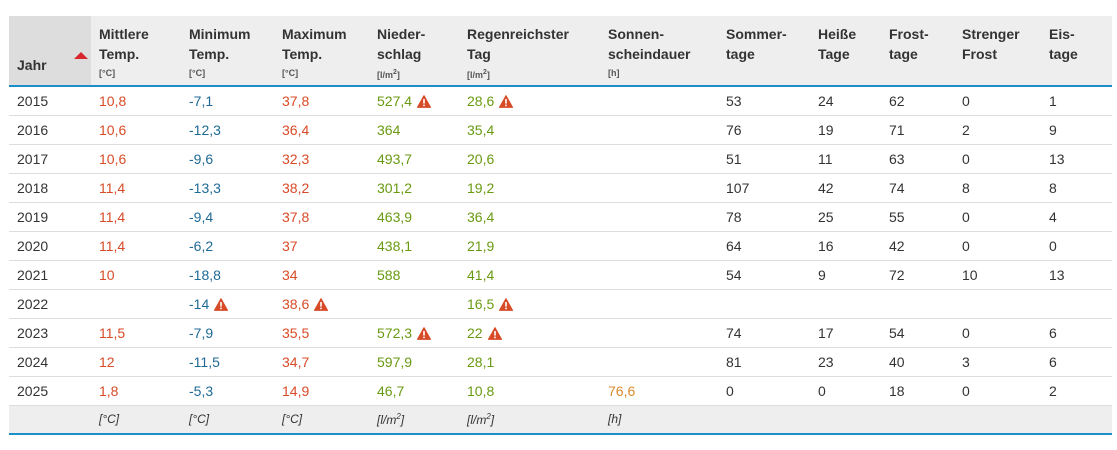 This screenshot has height=450, width=1117. What do you see at coordinates (529, 51) in the screenshot?
I see `column-header-wettest-day: Regenreichster Tag [l/m2]` at bounding box center [529, 51].